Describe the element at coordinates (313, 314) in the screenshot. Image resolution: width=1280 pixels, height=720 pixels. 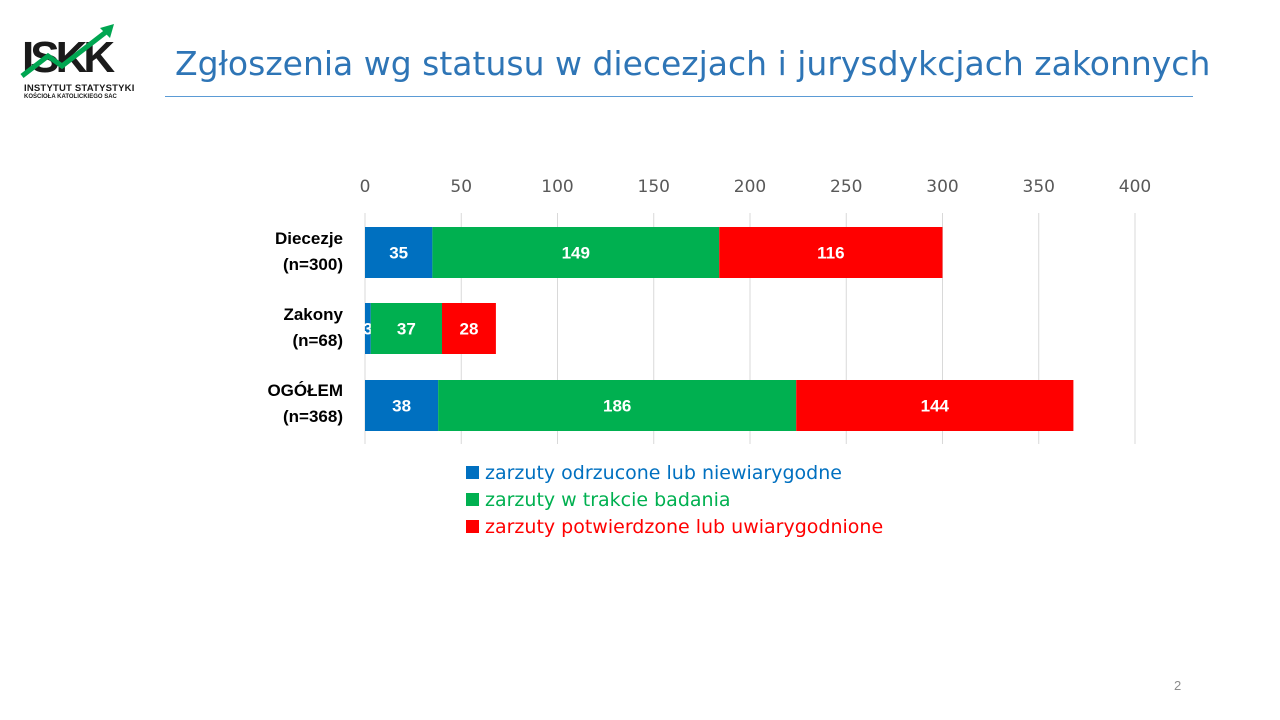
I see `category-label: Zakony` at that location.